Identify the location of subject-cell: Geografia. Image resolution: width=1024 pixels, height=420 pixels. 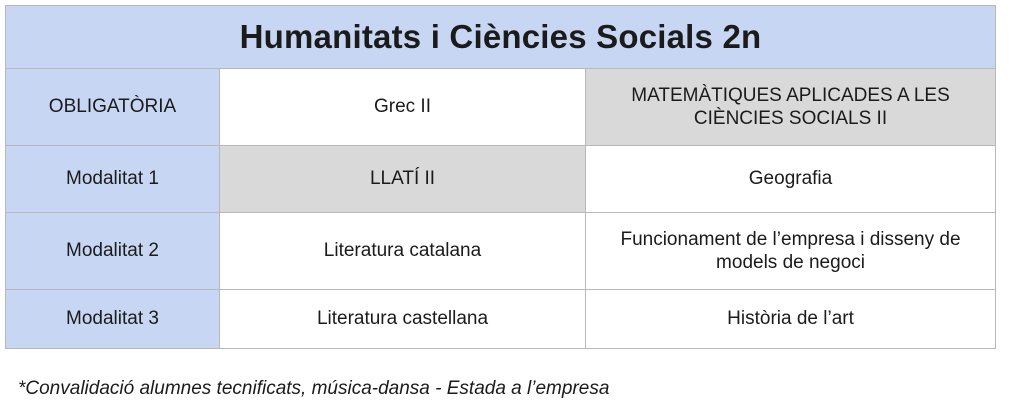
(790, 179).